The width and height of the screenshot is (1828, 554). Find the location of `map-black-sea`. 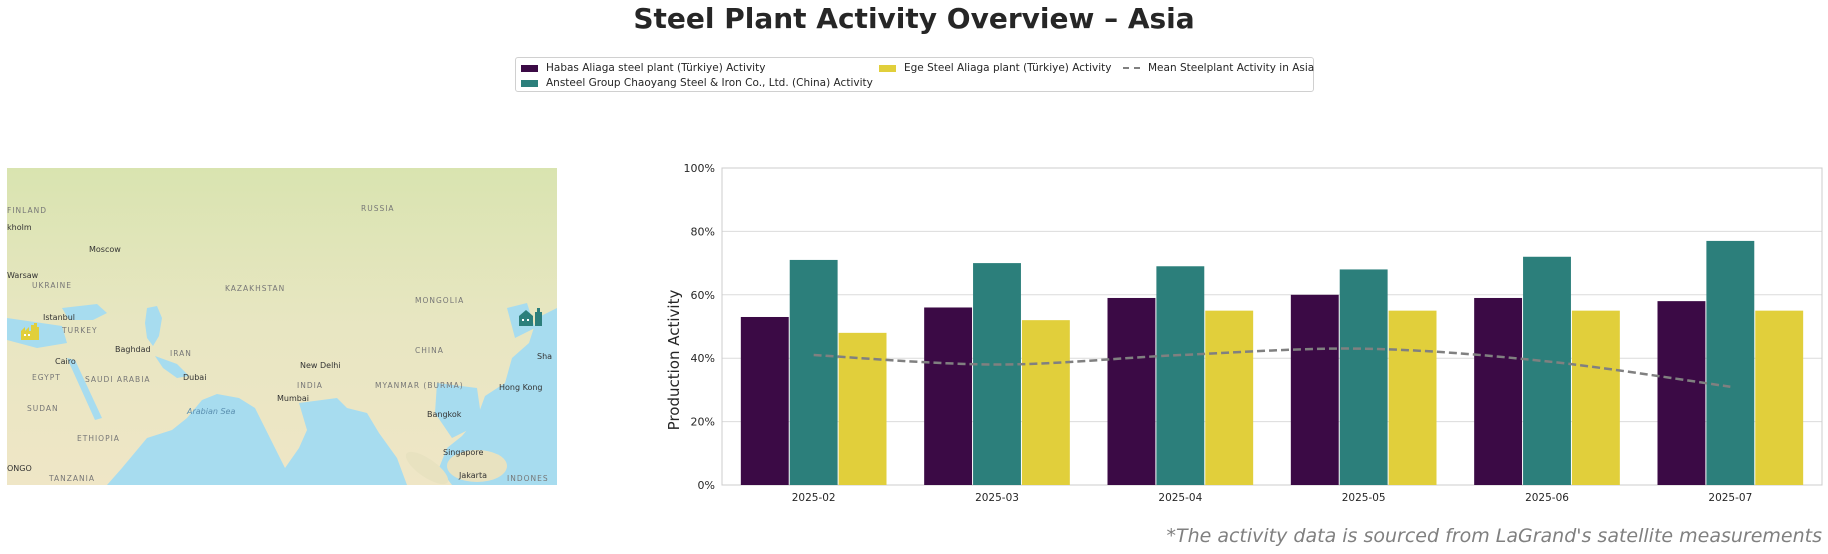

map-black-sea is located at coordinates (84, 312).